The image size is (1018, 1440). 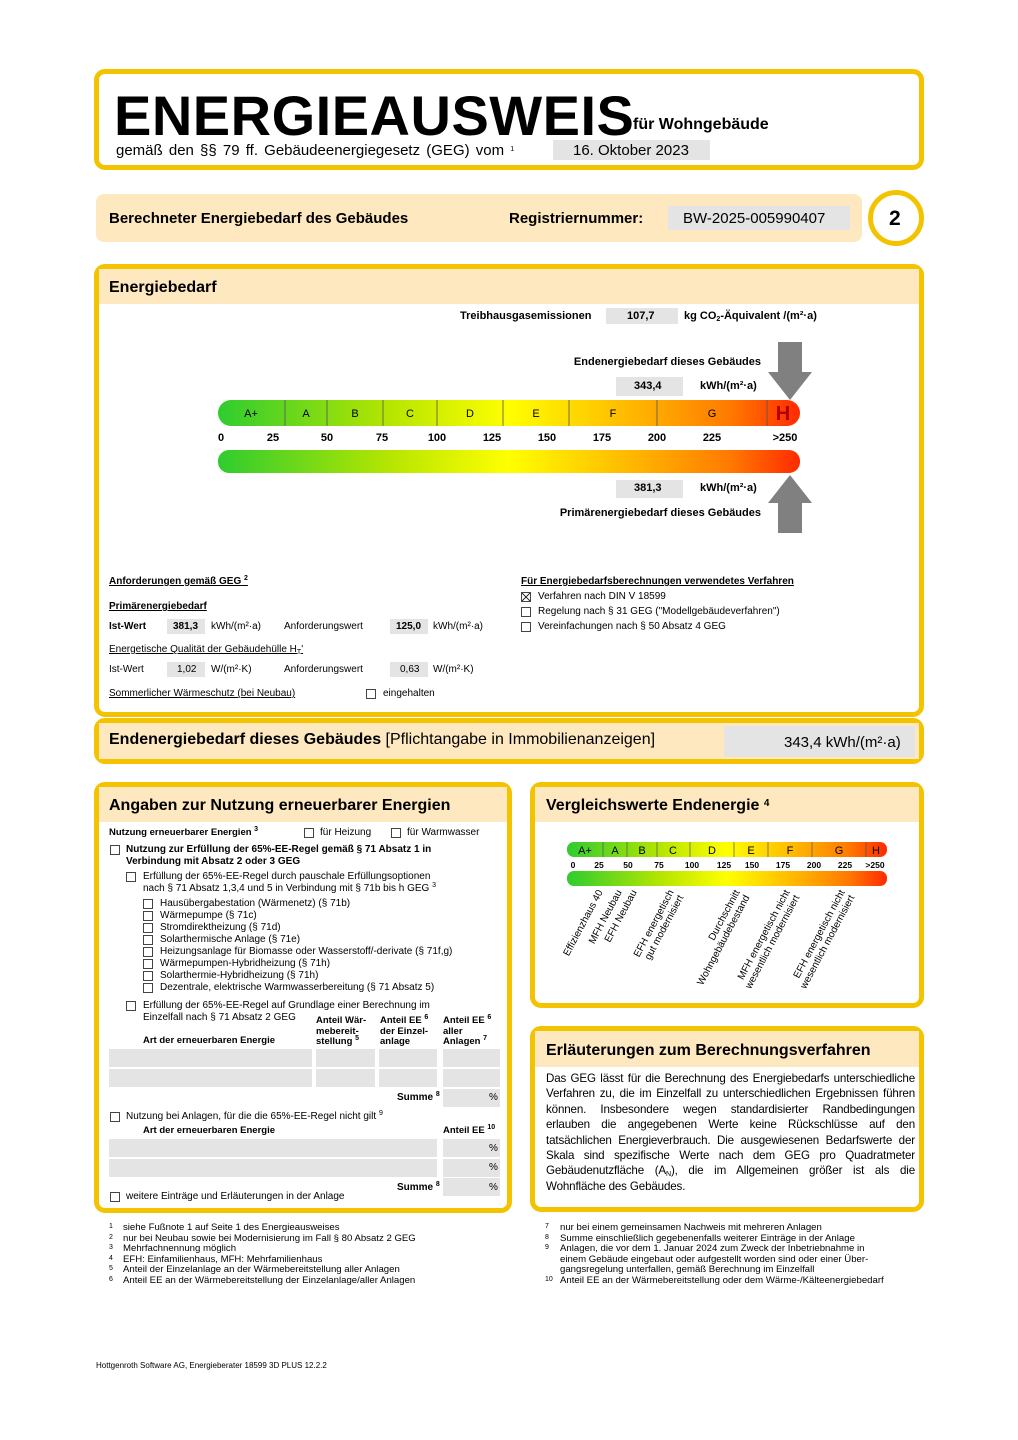 I want to click on usage-label: Nutzung erneuerbarer Energien 3, so click(x=184, y=832).